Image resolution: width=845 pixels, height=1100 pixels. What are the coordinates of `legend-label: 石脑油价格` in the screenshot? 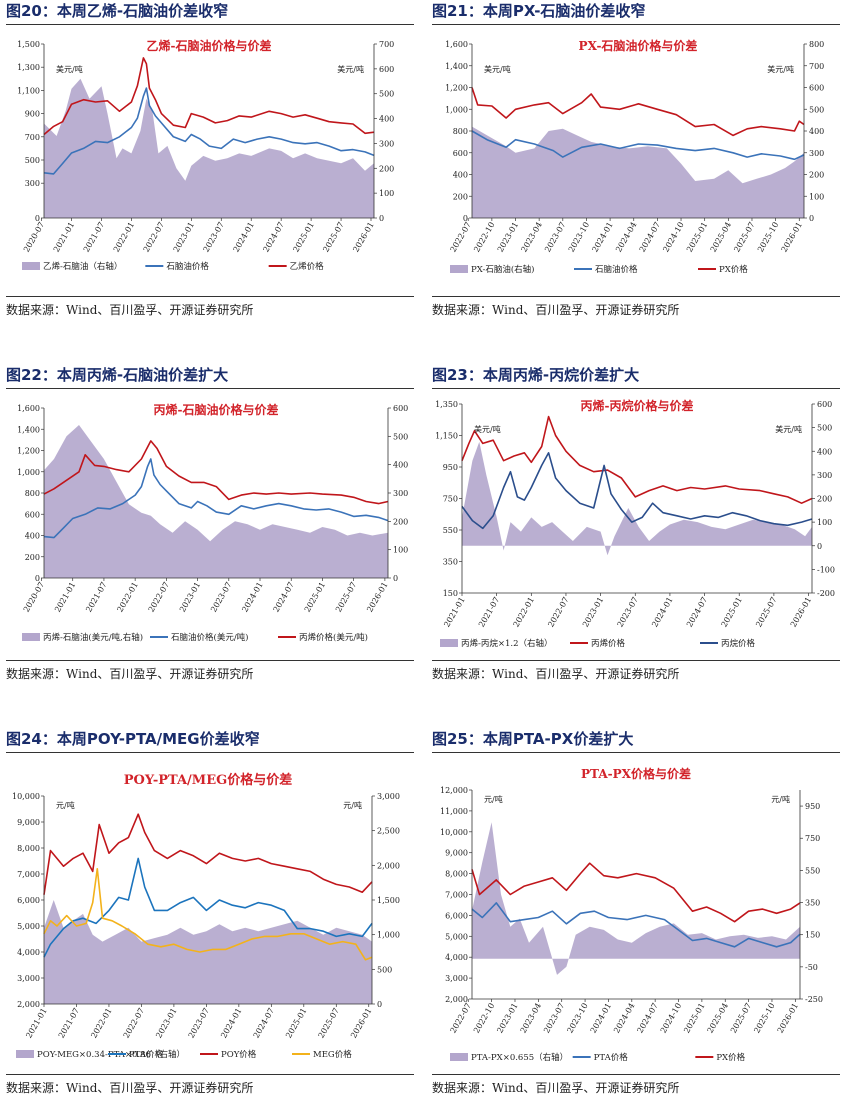 It's located at (616, 269).